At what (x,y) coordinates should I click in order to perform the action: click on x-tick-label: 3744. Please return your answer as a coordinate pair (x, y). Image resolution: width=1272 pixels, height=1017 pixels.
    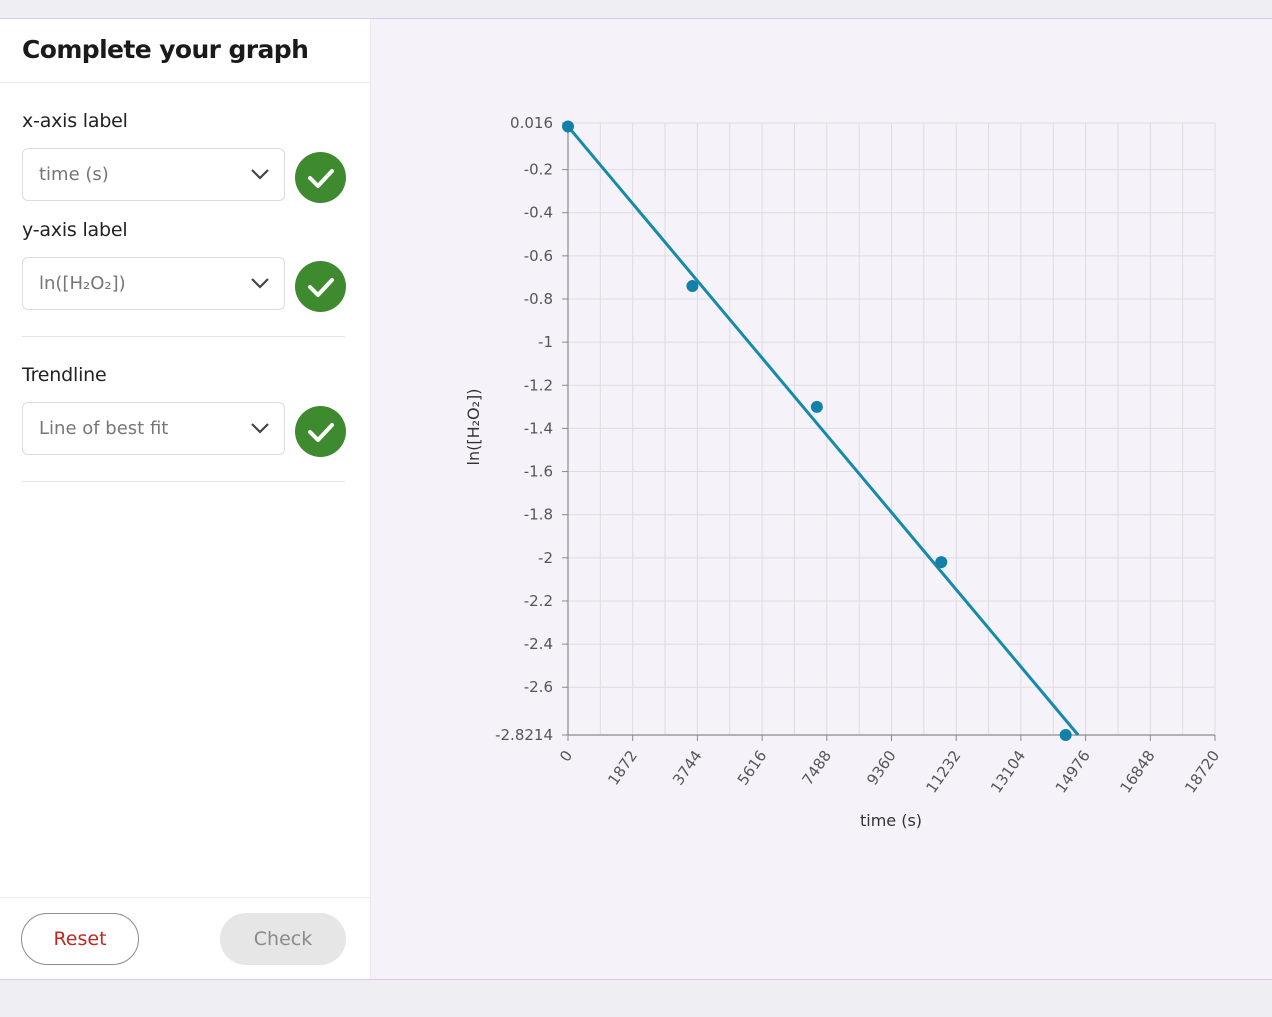
    Looking at the image, I should click on (687, 768).